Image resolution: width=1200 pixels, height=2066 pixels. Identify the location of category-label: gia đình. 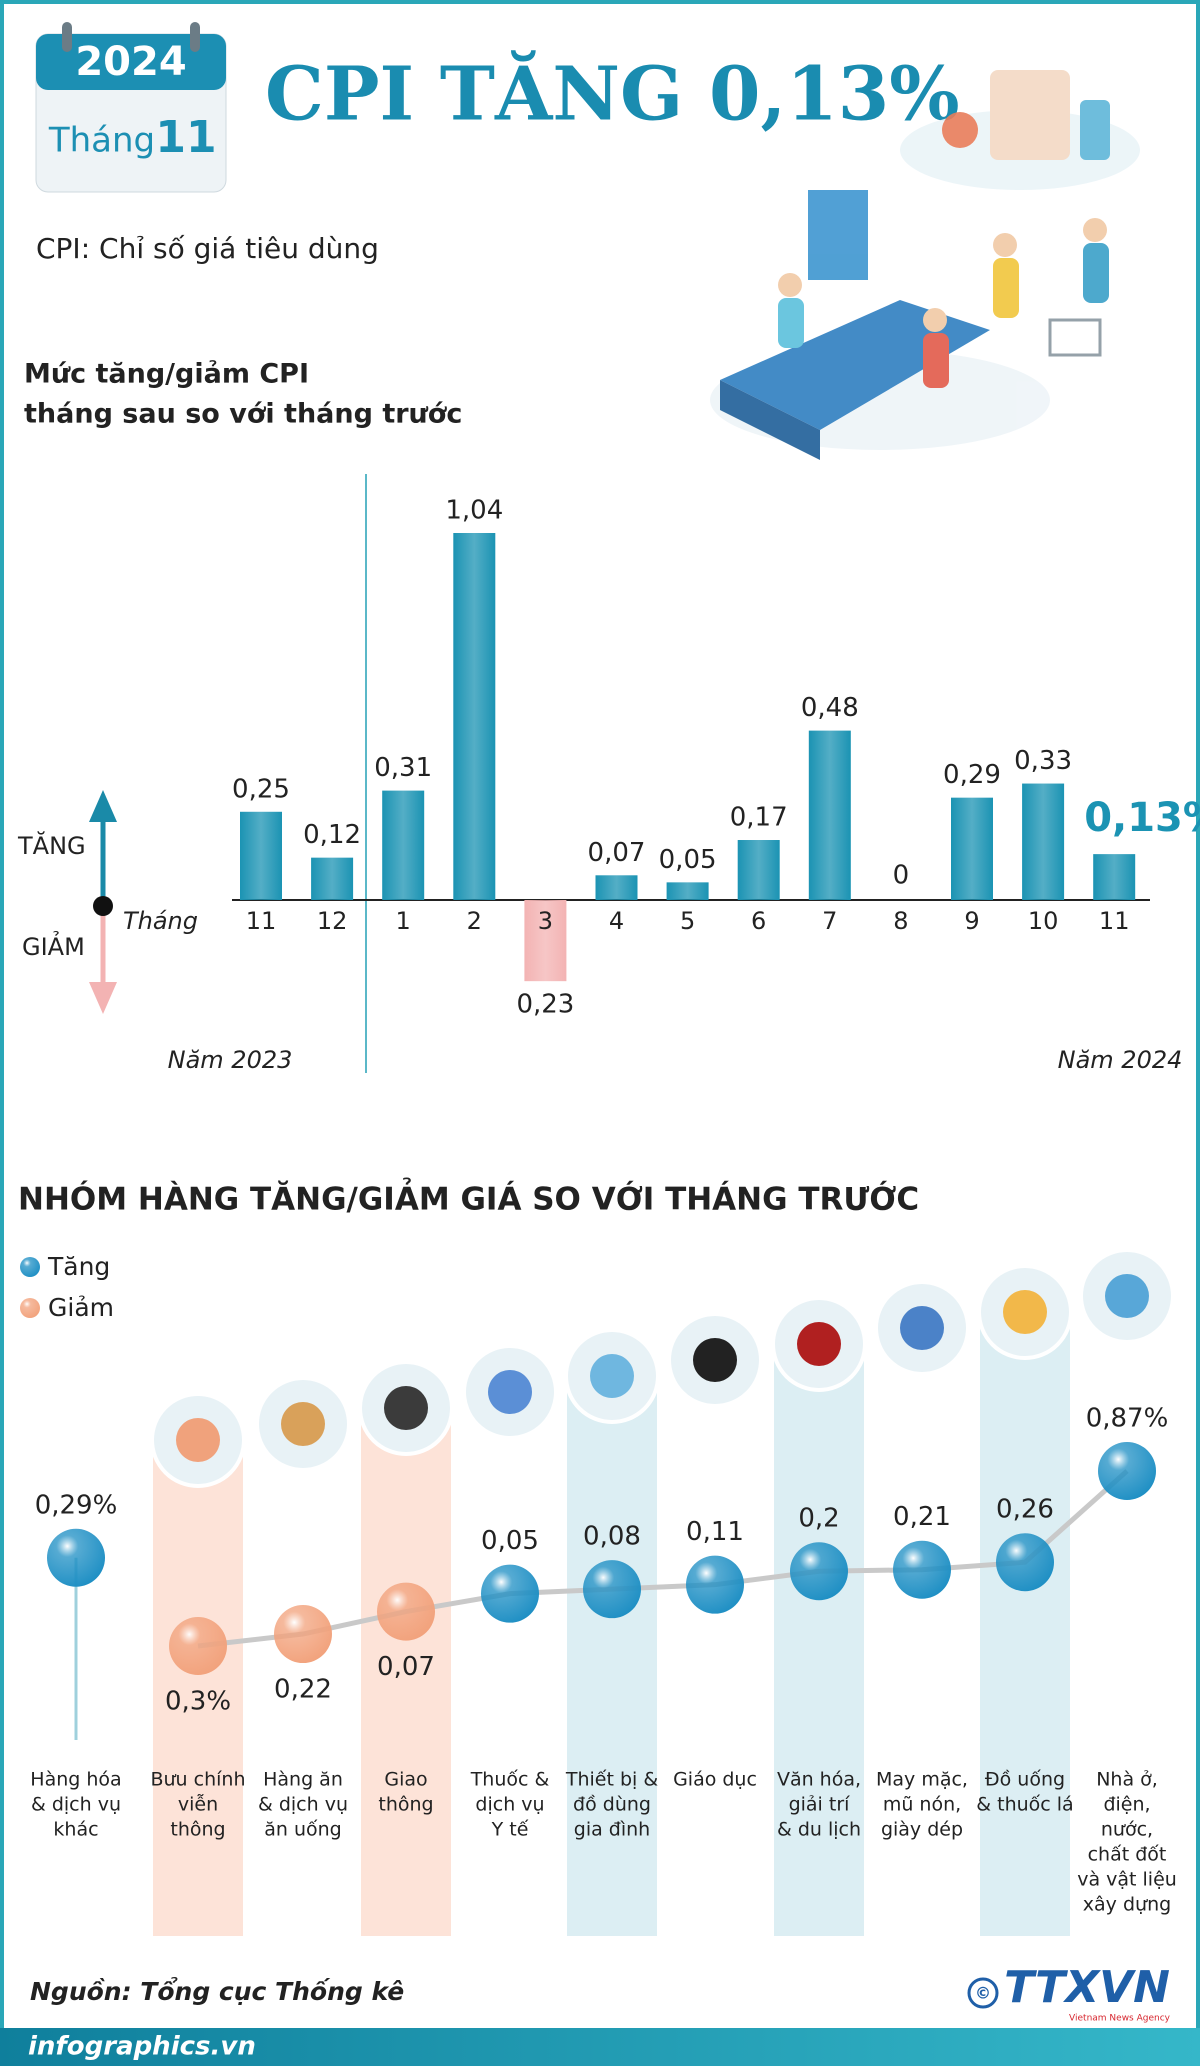
(612, 1830).